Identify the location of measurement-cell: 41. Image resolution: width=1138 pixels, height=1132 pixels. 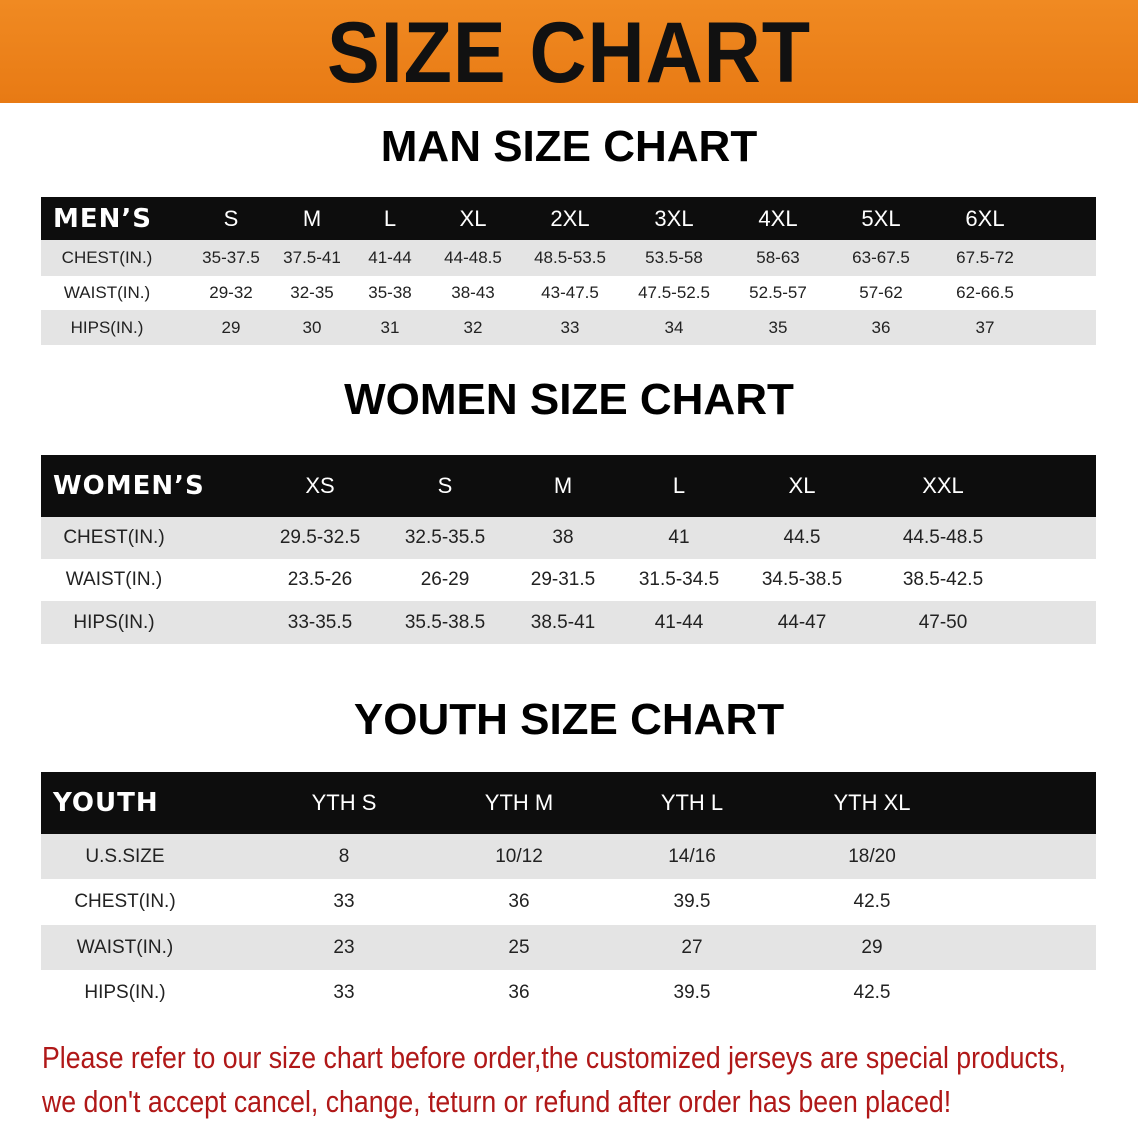
(679, 537).